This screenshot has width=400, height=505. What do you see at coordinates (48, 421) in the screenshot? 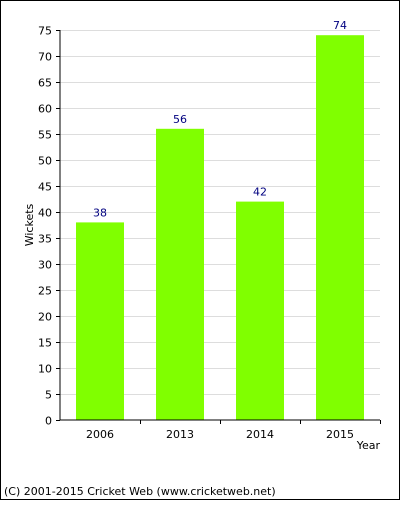
I see `y-tick-label: 0` at bounding box center [48, 421].